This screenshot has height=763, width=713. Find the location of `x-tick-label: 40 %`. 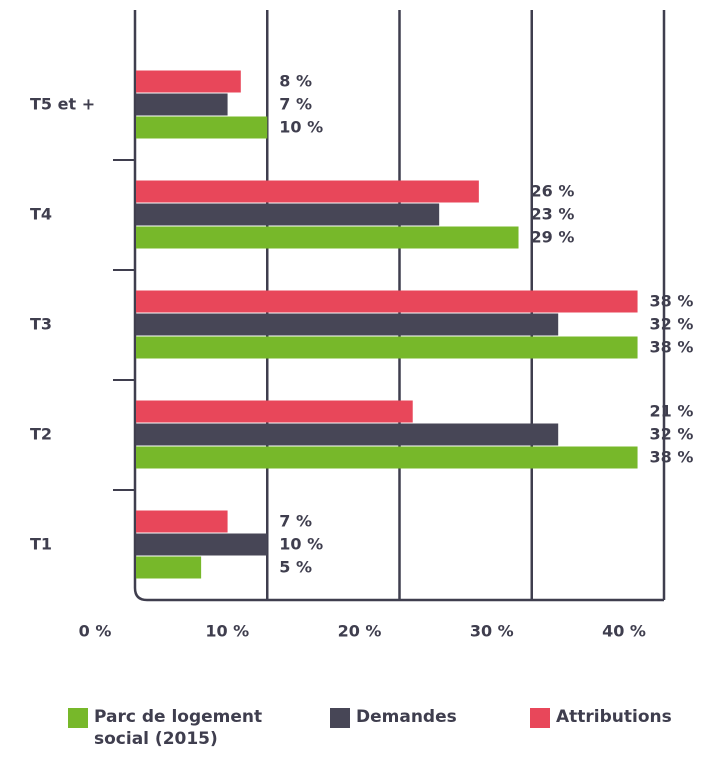

x-tick-label: 40 % is located at coordinates (624, 631).